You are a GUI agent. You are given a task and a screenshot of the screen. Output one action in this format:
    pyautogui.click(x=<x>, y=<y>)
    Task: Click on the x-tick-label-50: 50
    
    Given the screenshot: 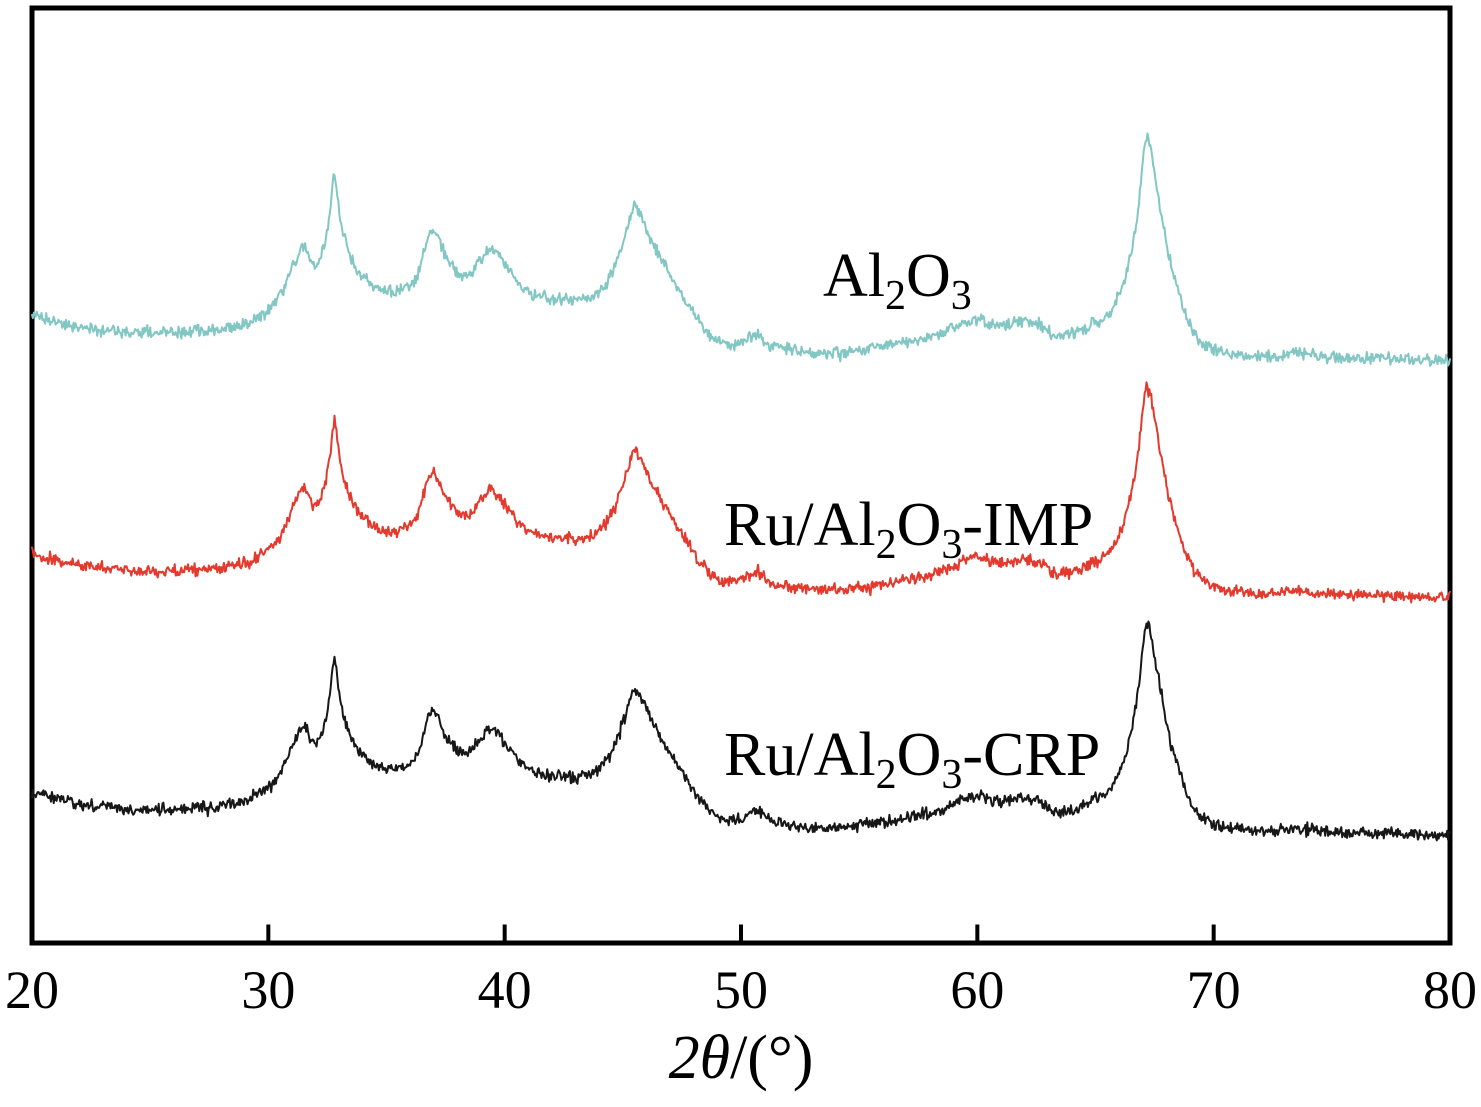 What is the action you would take?
    pyautogui.click(x=741, y=990)
    